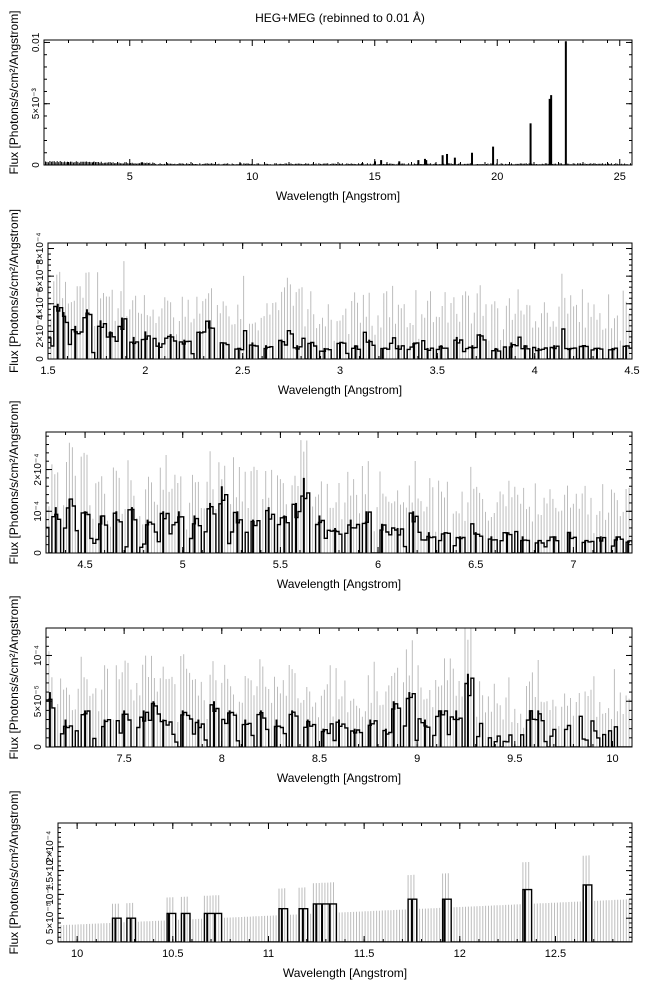 The width and height of the screenshot is (650, 991). Describe the element at coordinates (242, 371) in the screenshot. I see `x-tick-label: 2.5` at that location.